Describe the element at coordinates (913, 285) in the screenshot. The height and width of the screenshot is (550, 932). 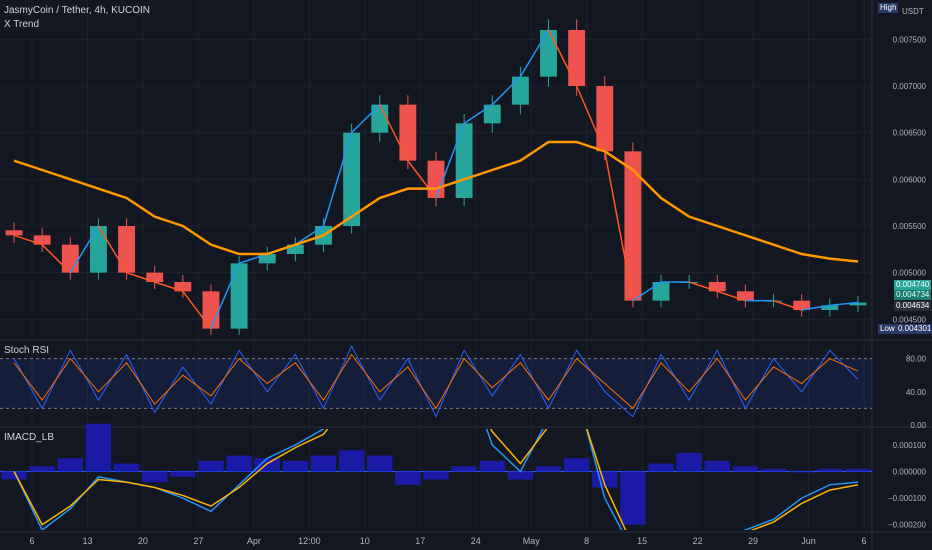
I see `last-price-tag: 0.004740` at that location.